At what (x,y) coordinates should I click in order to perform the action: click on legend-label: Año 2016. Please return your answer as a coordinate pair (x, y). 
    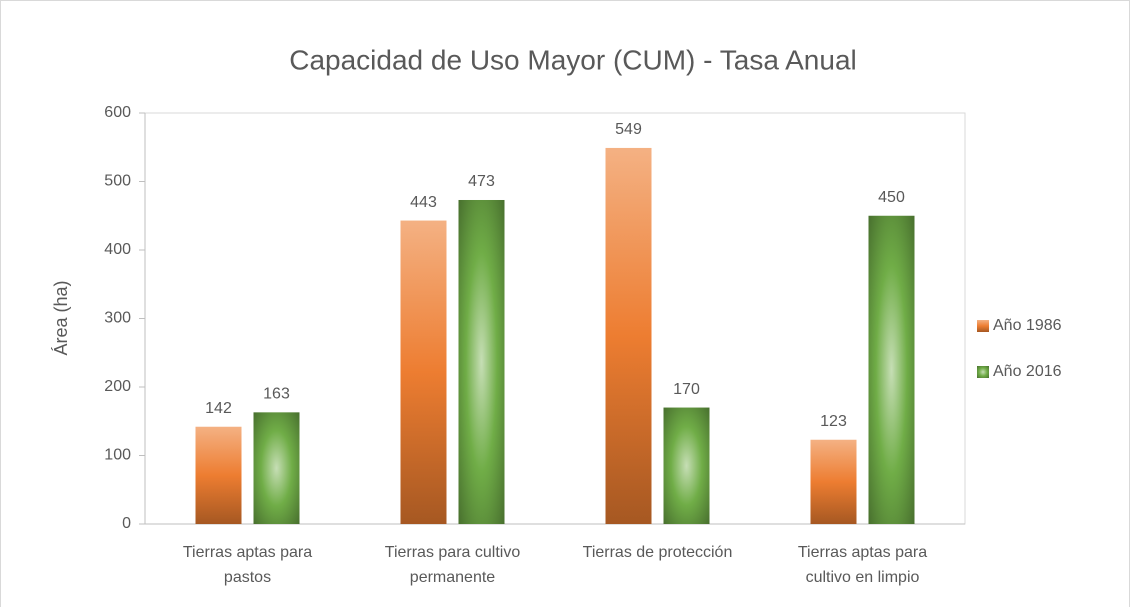
    Looking at the image, I should click on (1027, 371).